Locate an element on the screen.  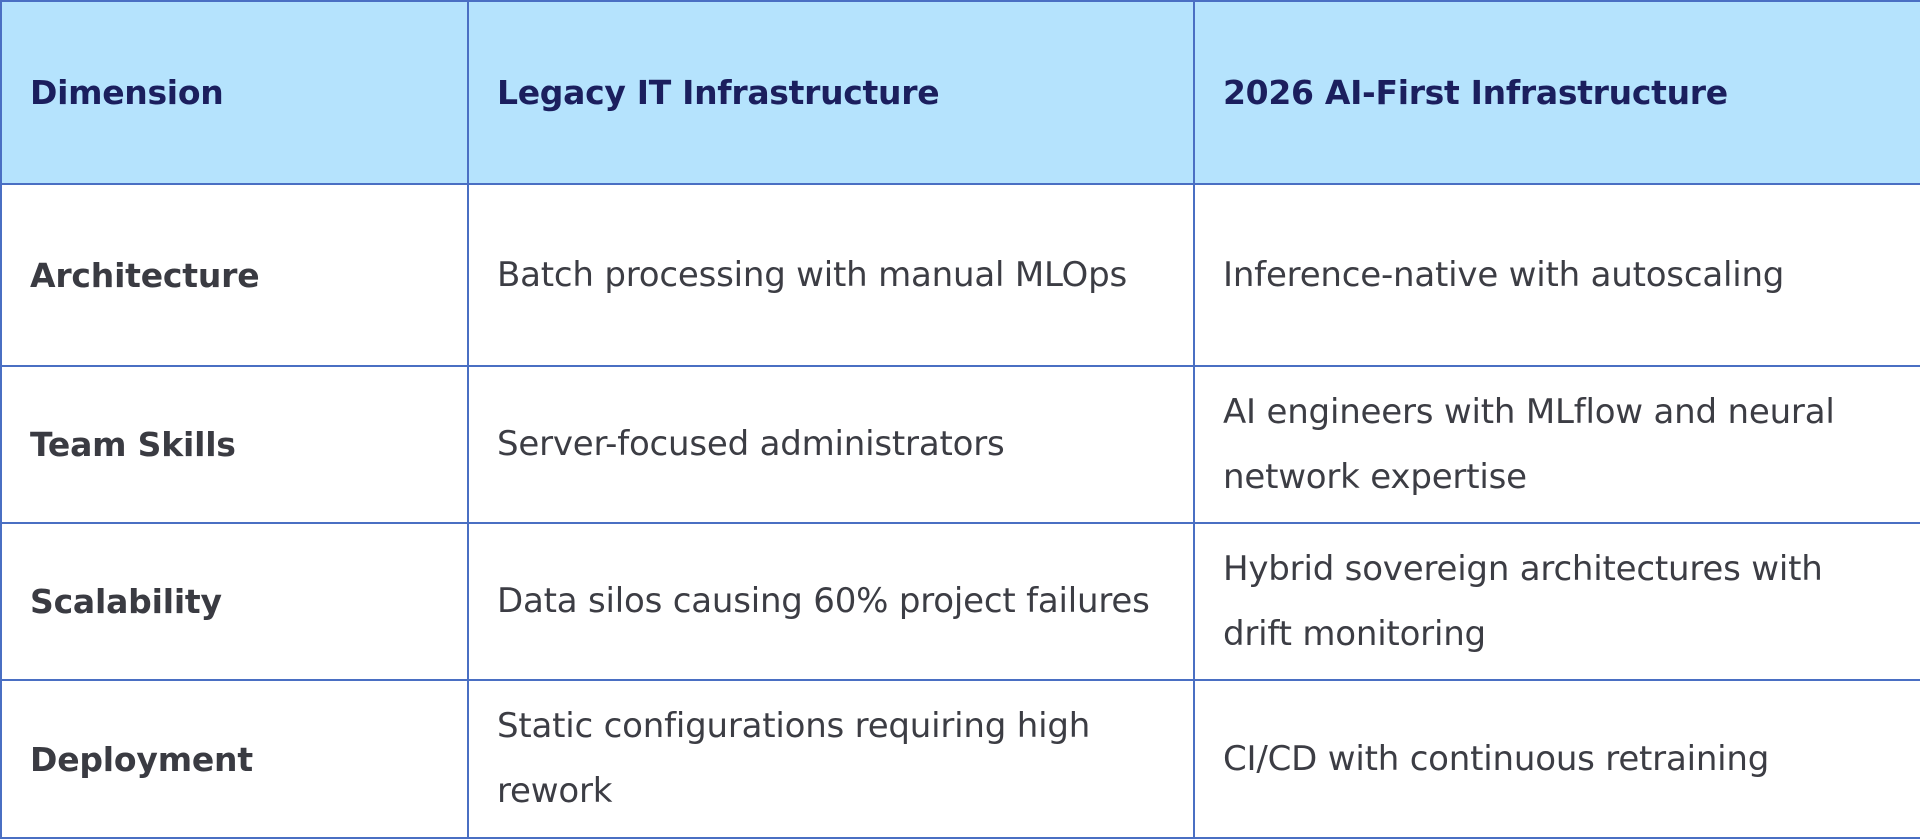
header-legacy: Legacy IT Infrastructure is located at coordinates (831, 92).